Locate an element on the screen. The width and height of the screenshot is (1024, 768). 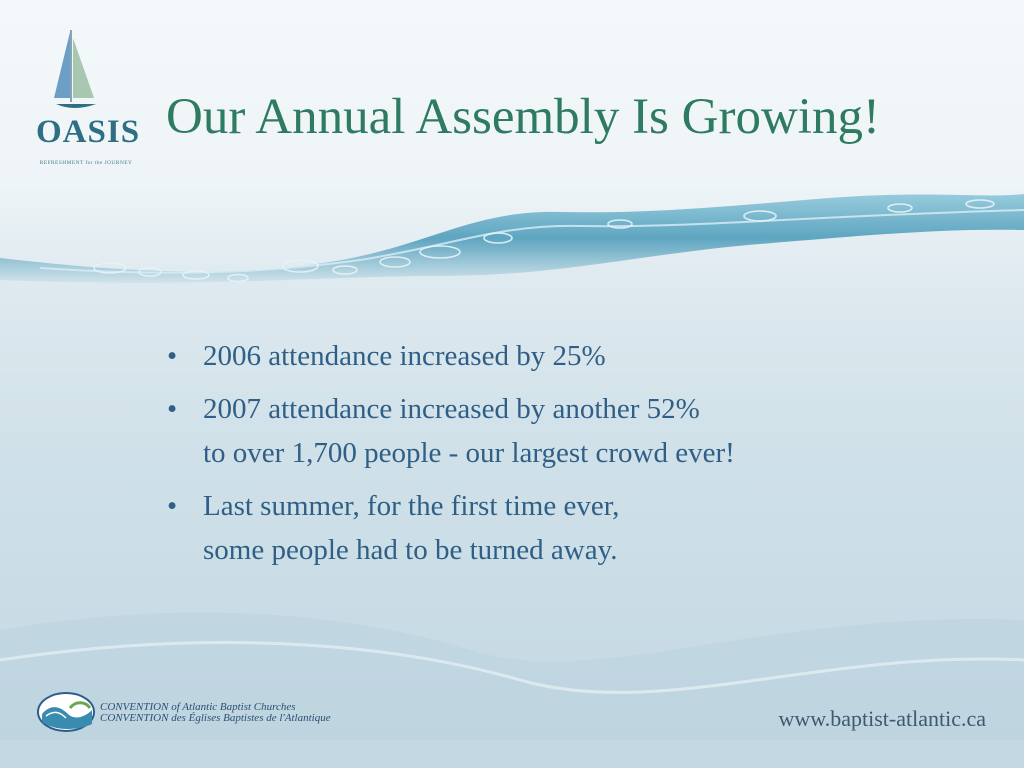
website-url: www.baptist-atlantic.ca is located at coordinates (882, 718).